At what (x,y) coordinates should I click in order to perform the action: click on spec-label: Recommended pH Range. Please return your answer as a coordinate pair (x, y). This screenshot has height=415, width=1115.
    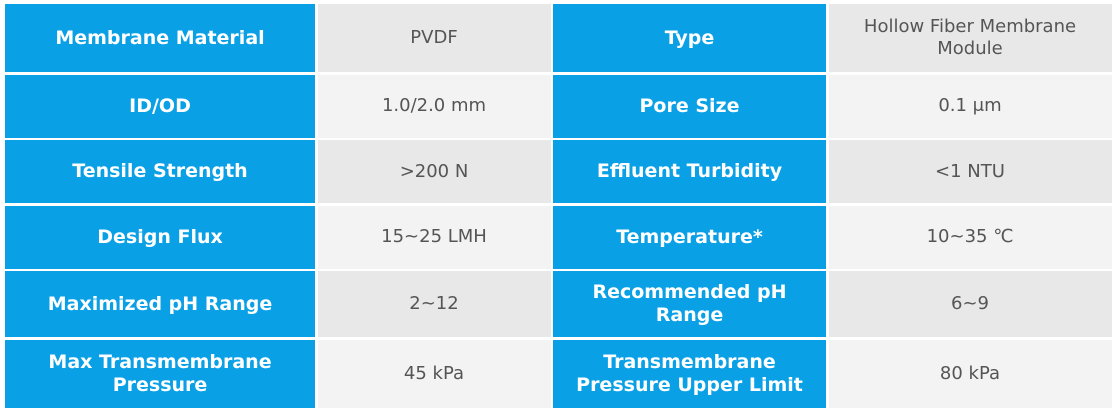
    Looking at the image, I should click on (689, 304).